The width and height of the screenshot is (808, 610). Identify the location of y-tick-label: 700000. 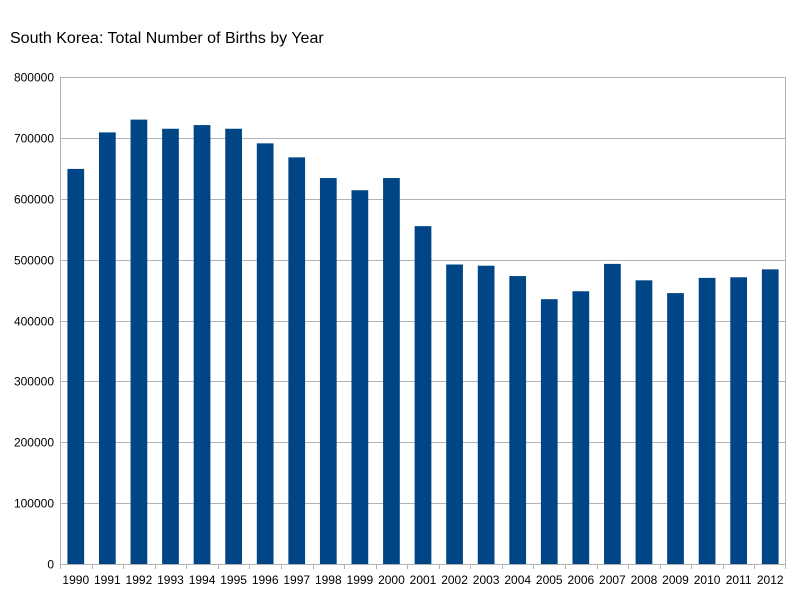
(34, 139).